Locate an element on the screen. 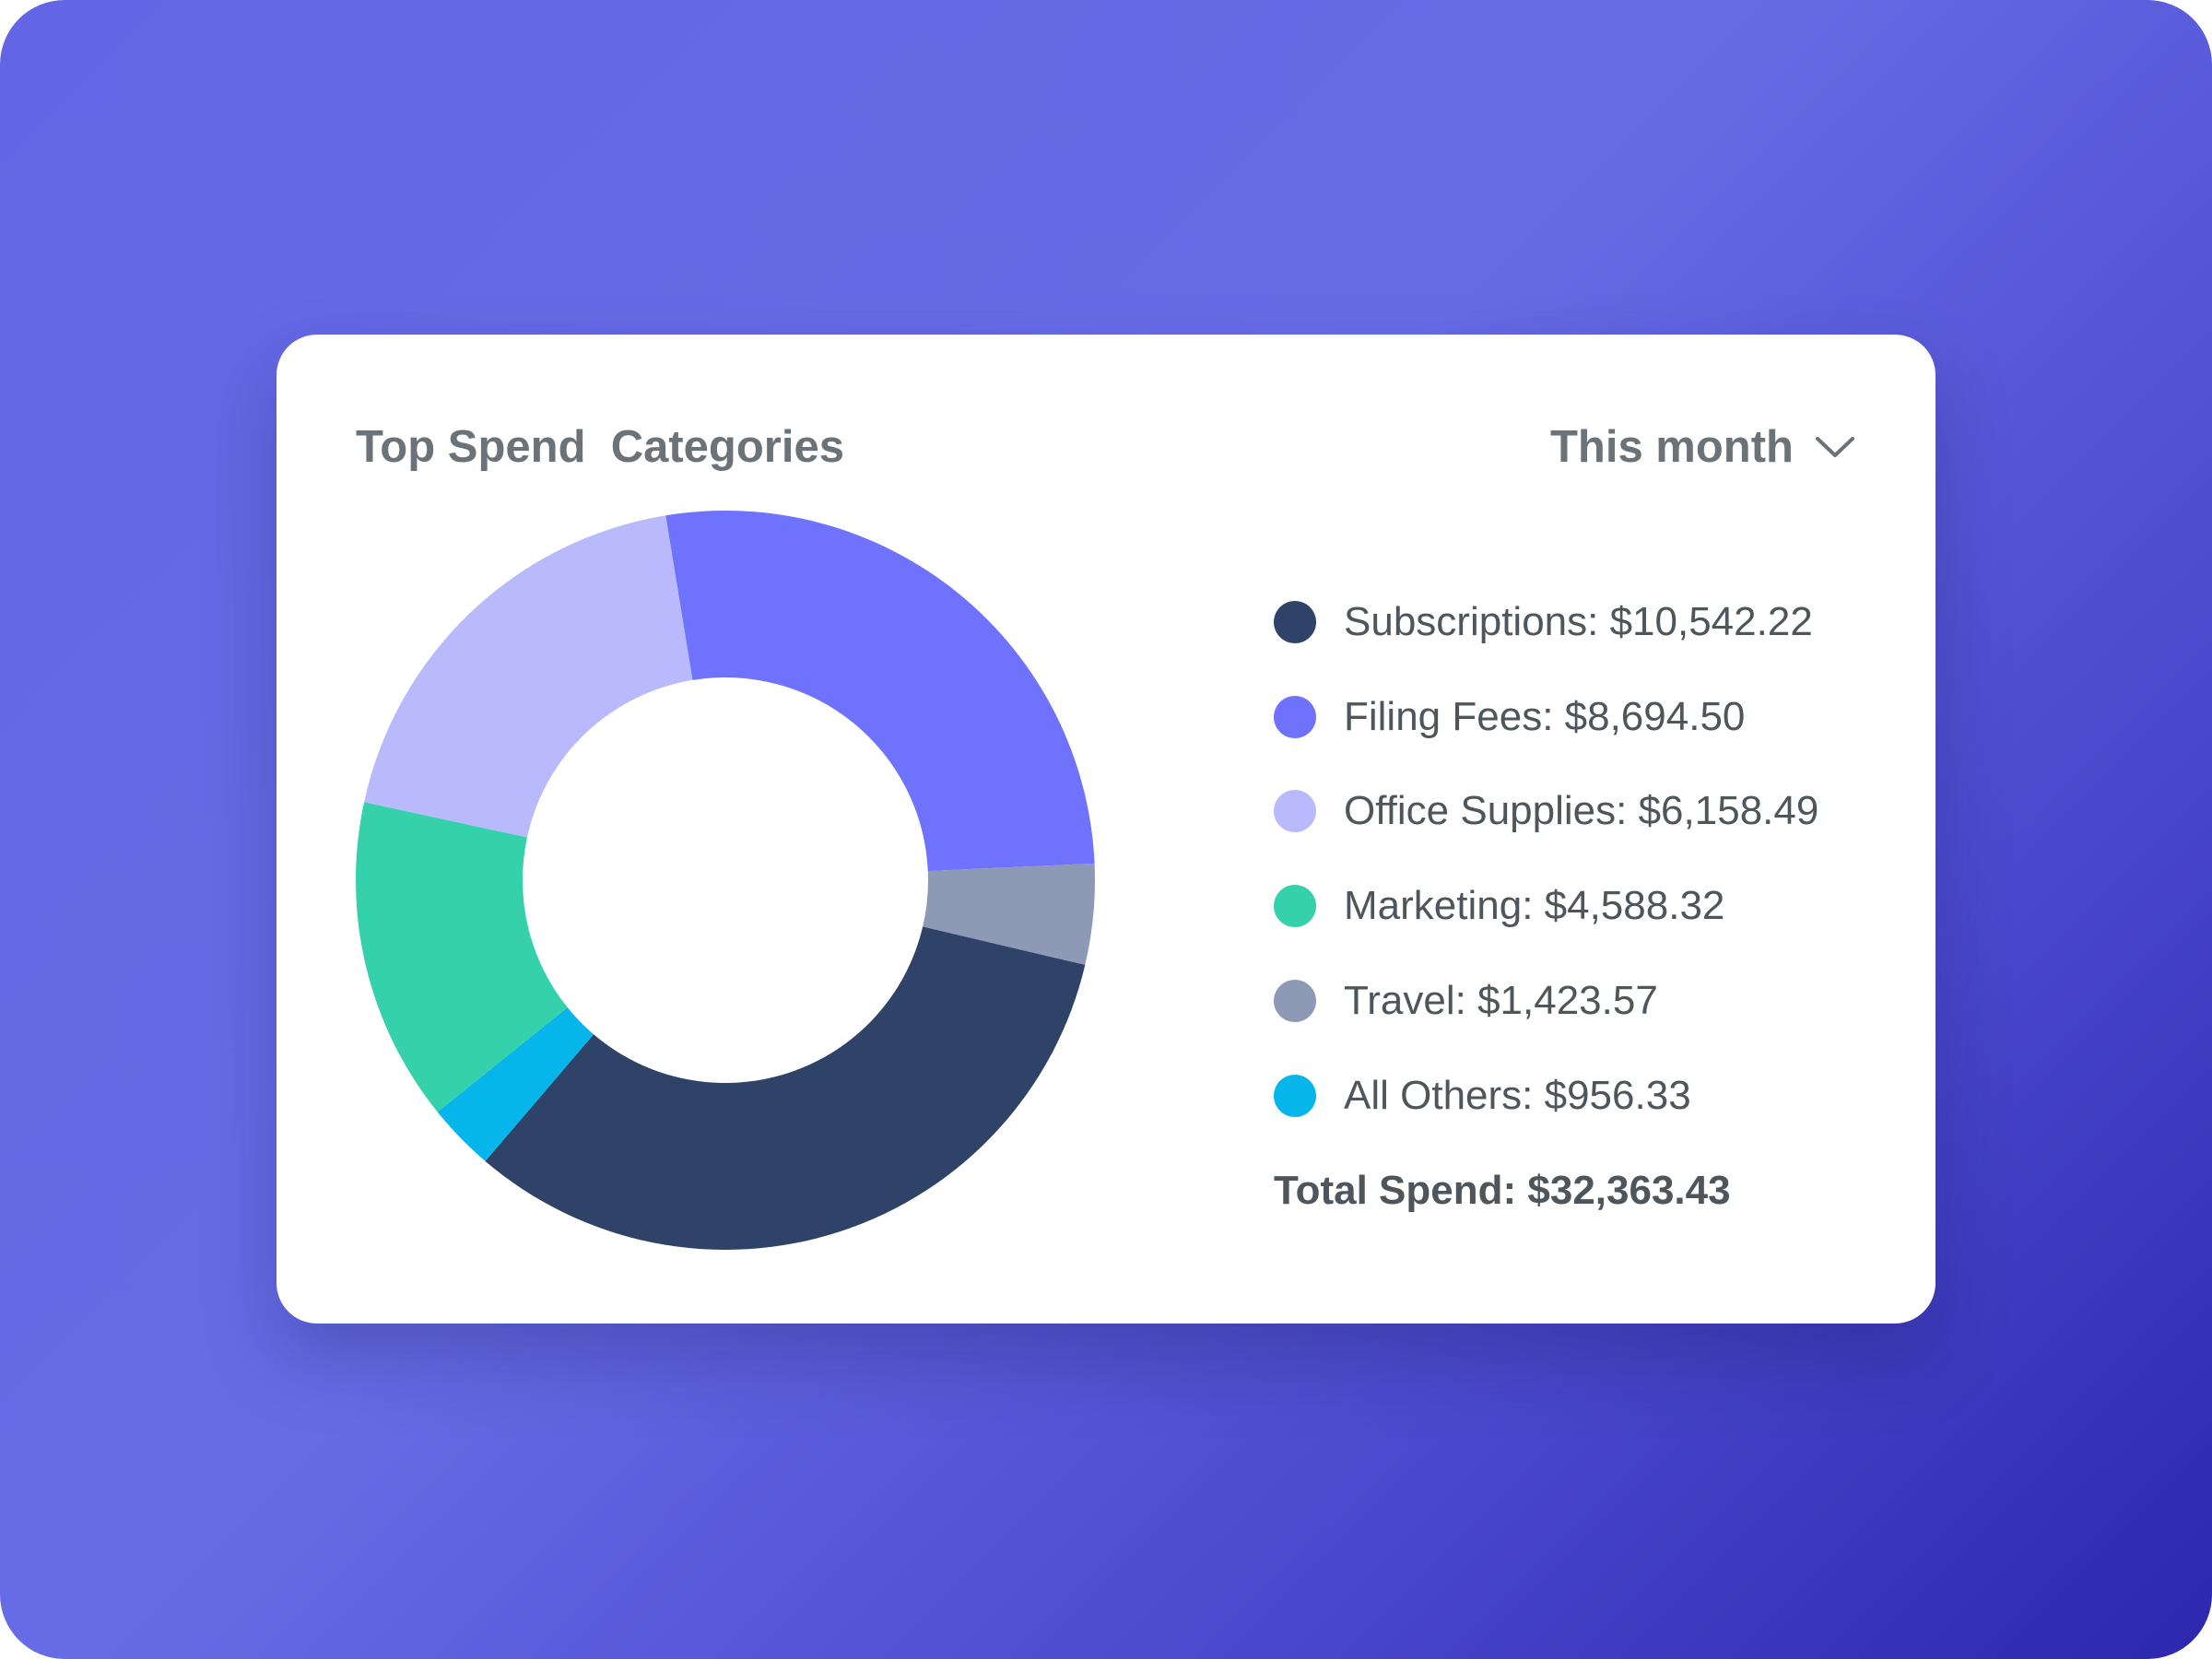 Image resolution: width=2212 pixels, height=1659 pixels. legend-item: Office Supplies: $6,158.49 is located at coordinates (1546, 811).